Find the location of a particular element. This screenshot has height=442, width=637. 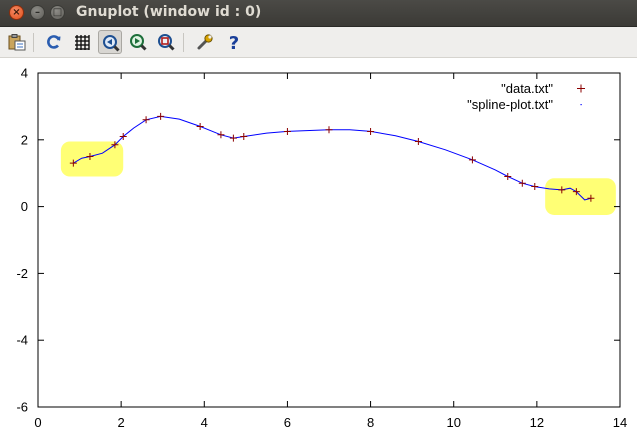

zoom-next-button is located at coordinates (138, 42).